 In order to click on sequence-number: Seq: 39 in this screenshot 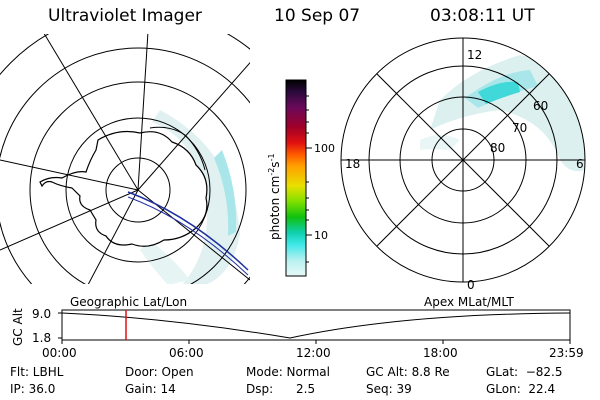, I will do `click(389, 389)`.